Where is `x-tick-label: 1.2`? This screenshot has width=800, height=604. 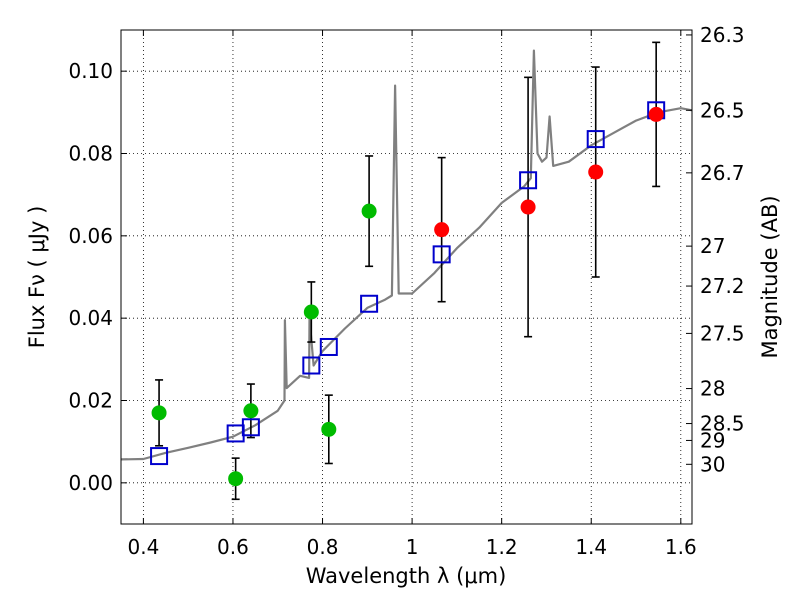
x-tick-label: 1.2 is located at coordinates (502, 547).